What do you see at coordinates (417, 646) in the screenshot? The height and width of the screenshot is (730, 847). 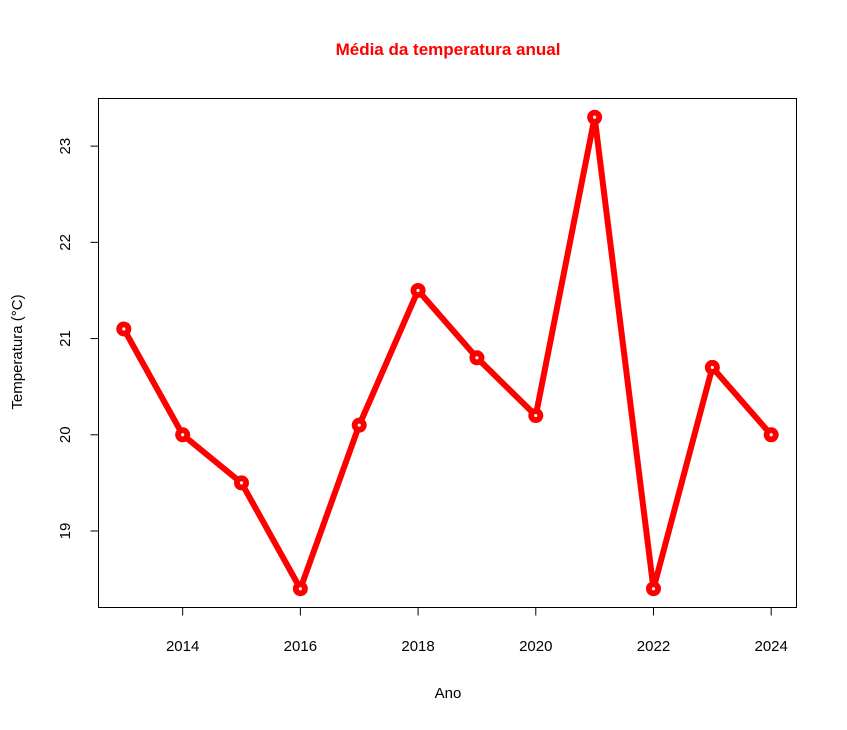 I see `x-tick-label: 2018` at bounding box center [417, 646].